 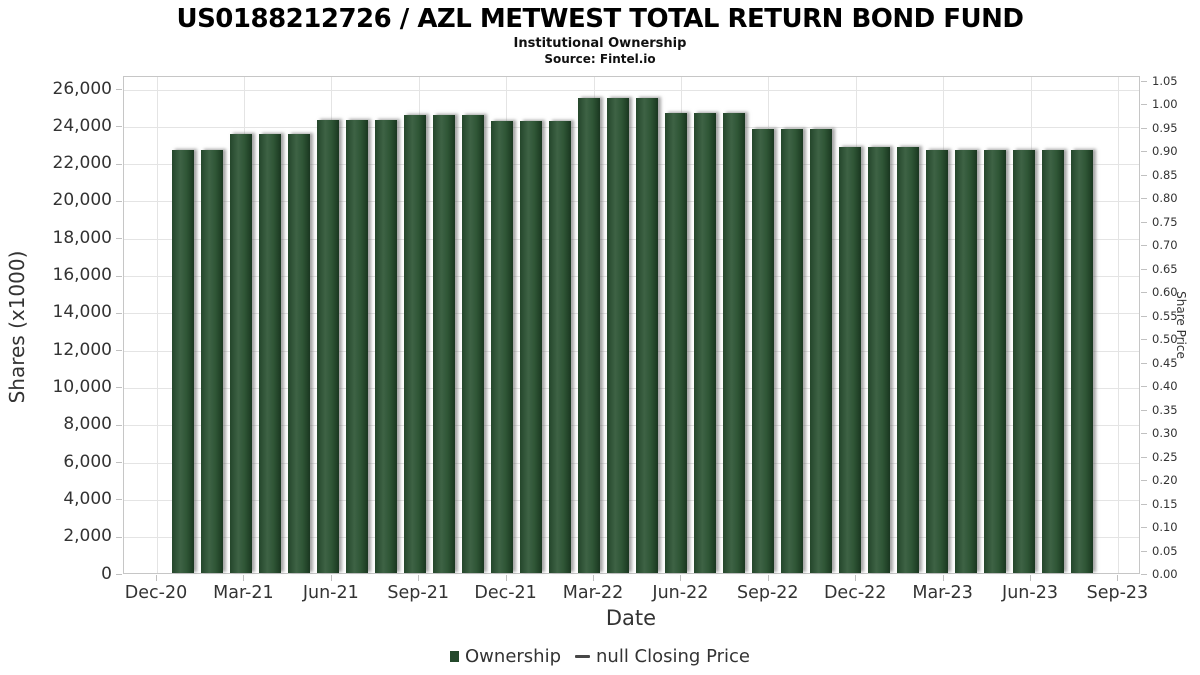 What do you see at coordinates (1165, 198) in the screenshot?
I see `y-axis-label-right: 0.80` at bounding box center [1165, 198].